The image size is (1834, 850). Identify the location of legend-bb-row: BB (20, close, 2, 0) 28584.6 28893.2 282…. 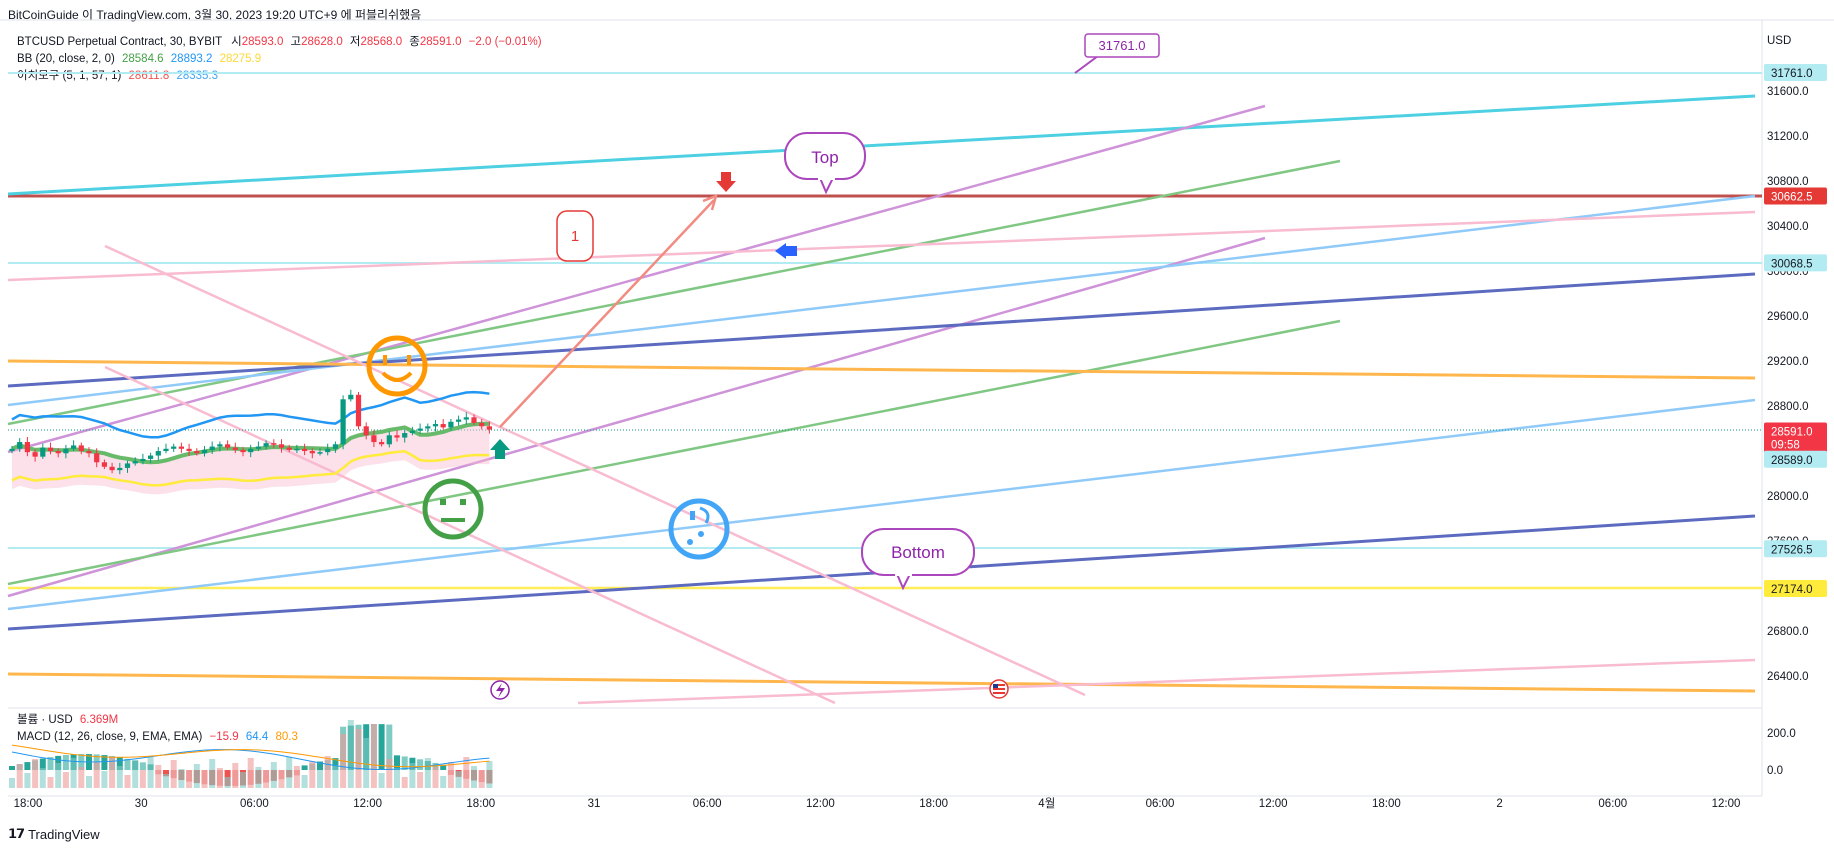
(279, 59).